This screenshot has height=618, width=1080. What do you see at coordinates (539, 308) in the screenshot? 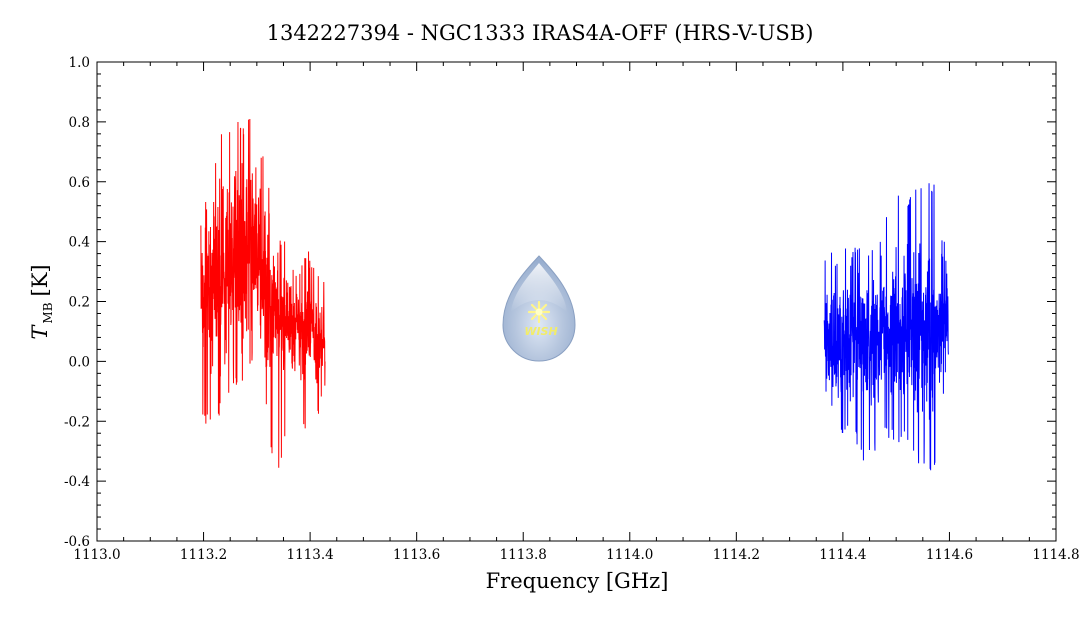
I see `wish-logo: WISH` at bounding box center [539, 308].